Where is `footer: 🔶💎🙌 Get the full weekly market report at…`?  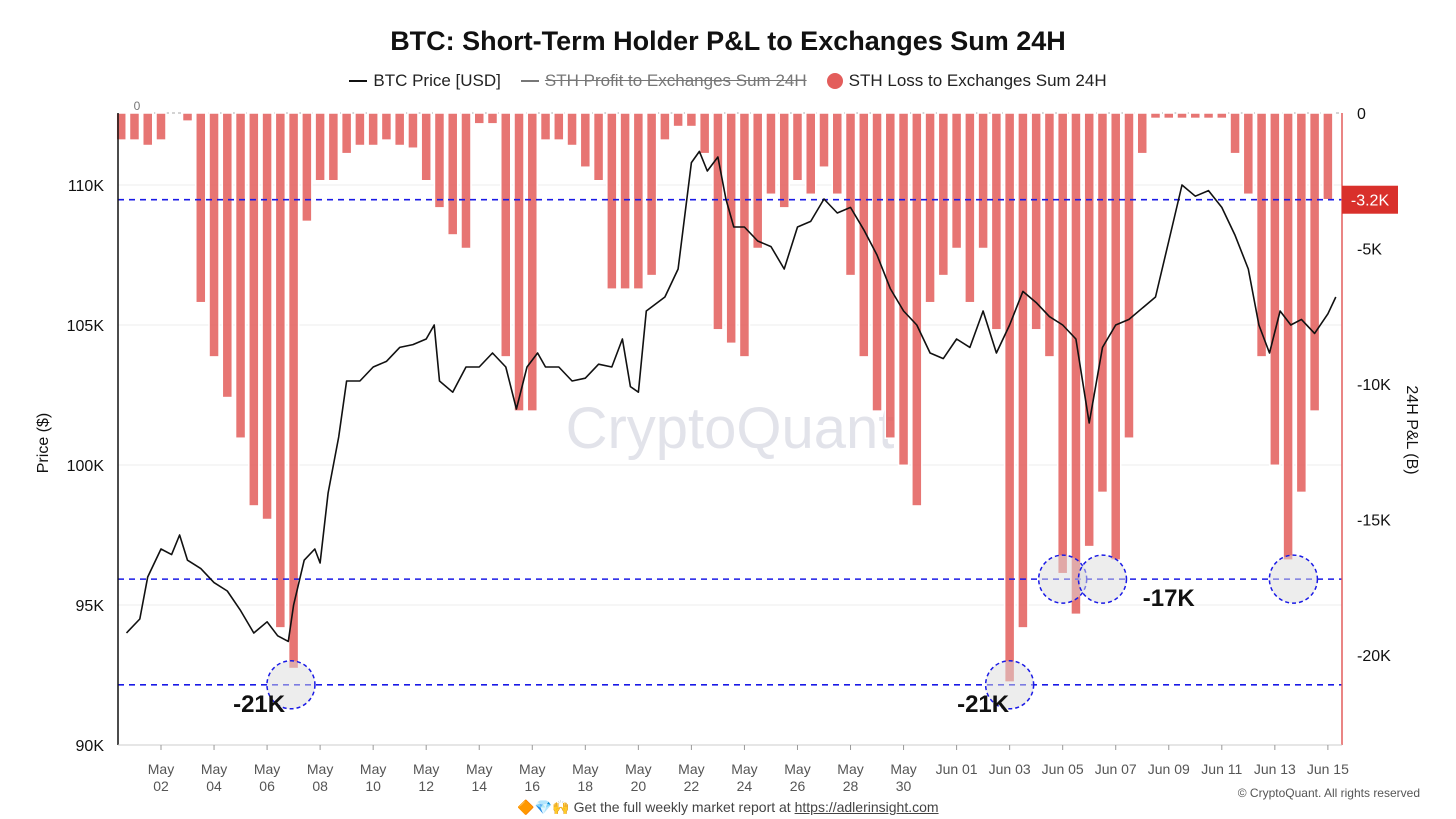 footer: 🔶💎🙌 Get the full weekly market report at… is located at coordinates (728, 807).